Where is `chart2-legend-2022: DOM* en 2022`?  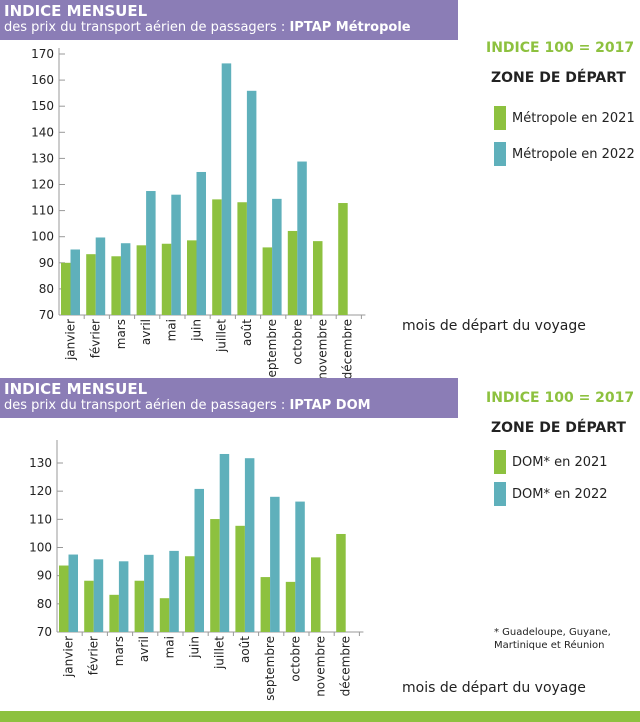
chart2-legend-2022: DOM* en 2022 is located at coordinates (551, 494).